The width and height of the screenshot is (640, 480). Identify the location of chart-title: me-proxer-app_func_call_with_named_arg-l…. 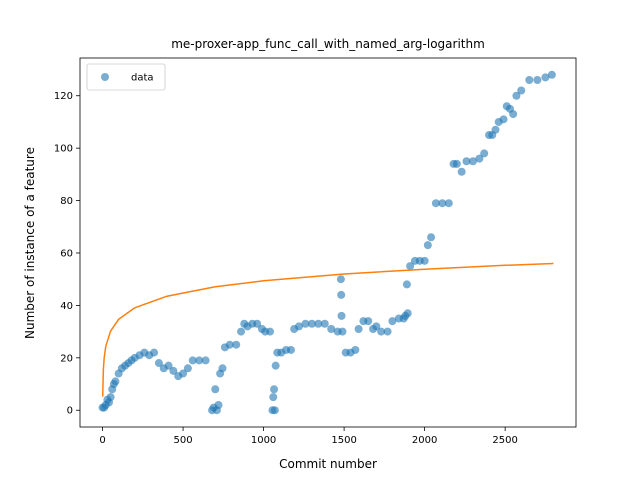
(328, 44).